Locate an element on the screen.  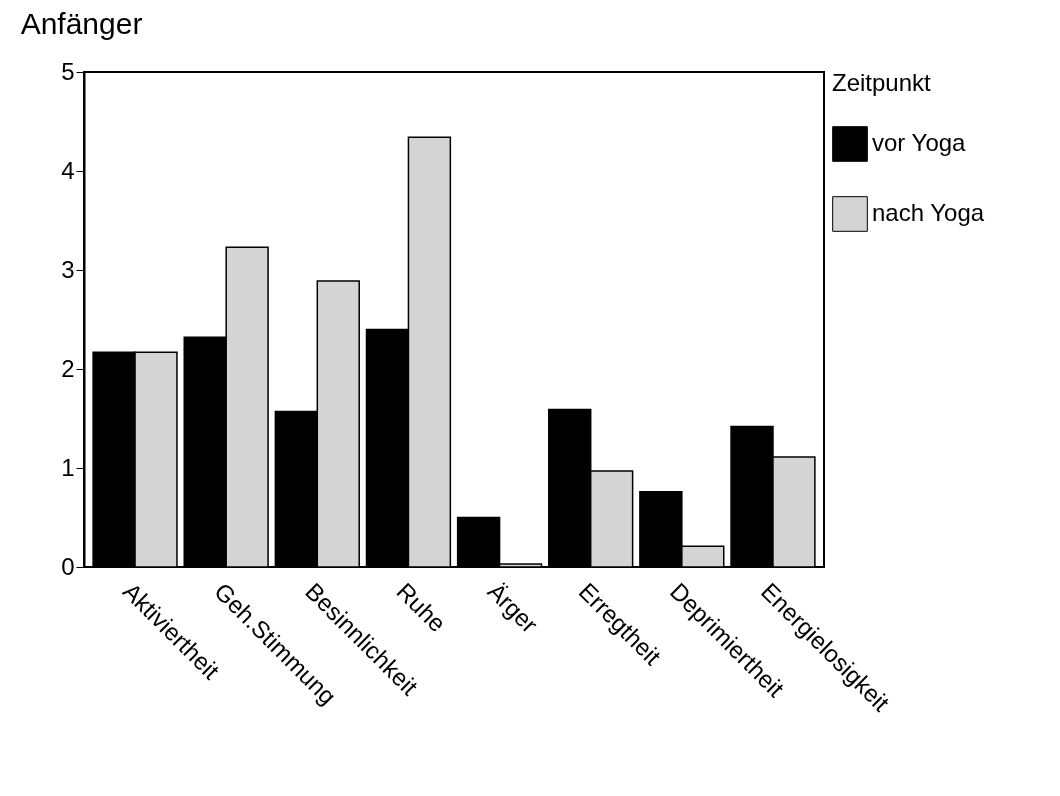
y-tick-label: 0 is located at coordinates (68, 566).